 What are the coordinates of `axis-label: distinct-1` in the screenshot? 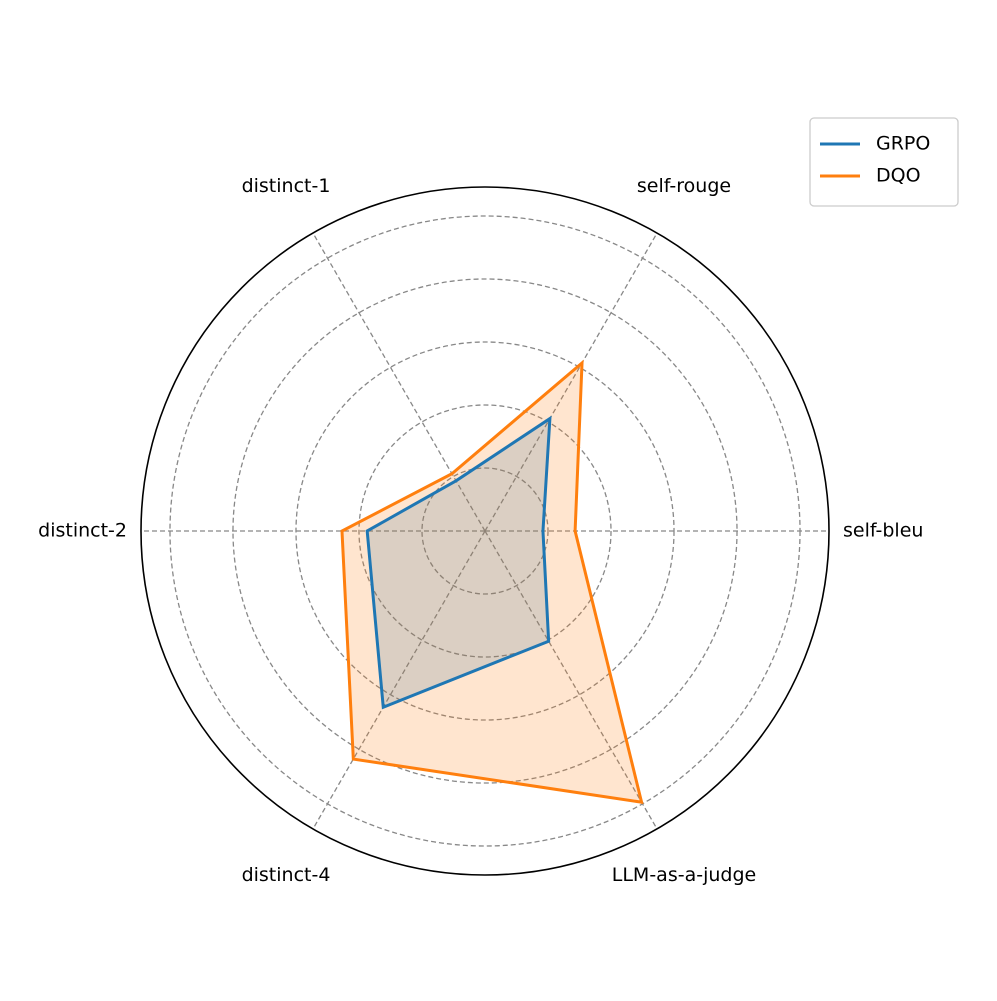 It's located at (286, 186).